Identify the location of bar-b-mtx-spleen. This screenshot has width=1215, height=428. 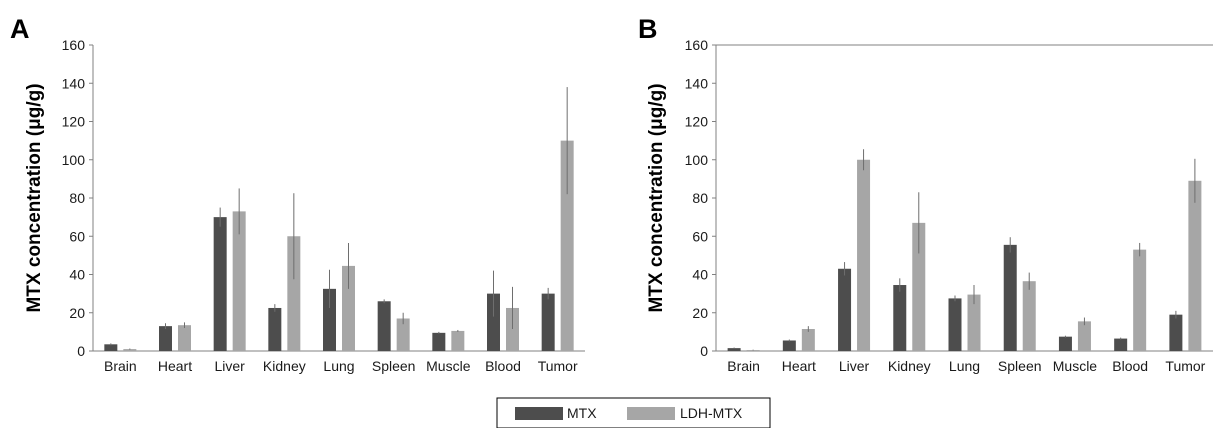
(1010, 297).